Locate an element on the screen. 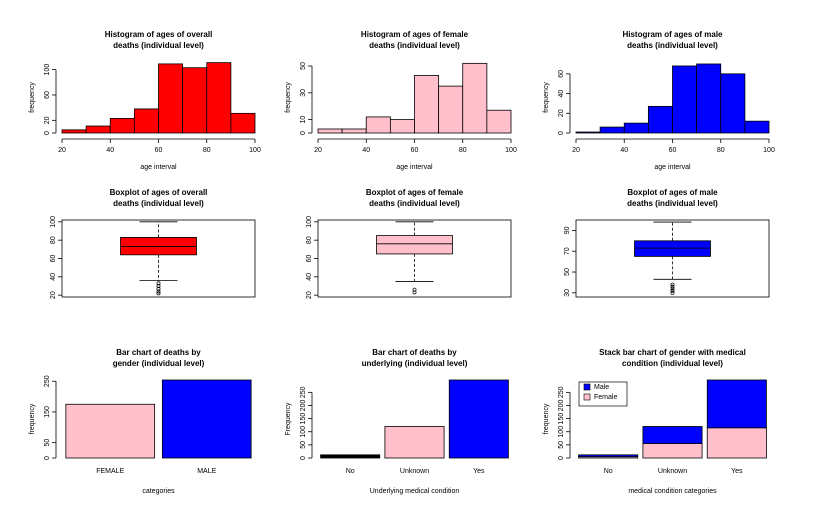 Image resolution: width=814 pixels, height=509 pixels. panel-title: gender (individual level) is located at coordinates (159, 363).